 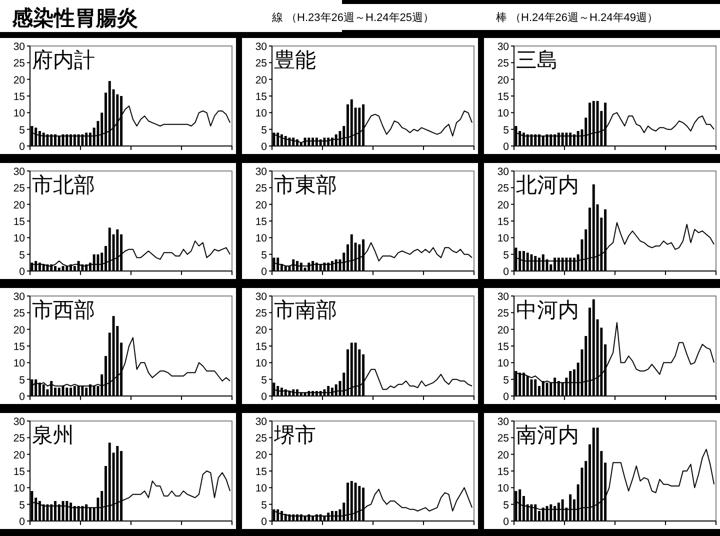 I want to click on chart-title: 南河内, so click(x=547, y=435).